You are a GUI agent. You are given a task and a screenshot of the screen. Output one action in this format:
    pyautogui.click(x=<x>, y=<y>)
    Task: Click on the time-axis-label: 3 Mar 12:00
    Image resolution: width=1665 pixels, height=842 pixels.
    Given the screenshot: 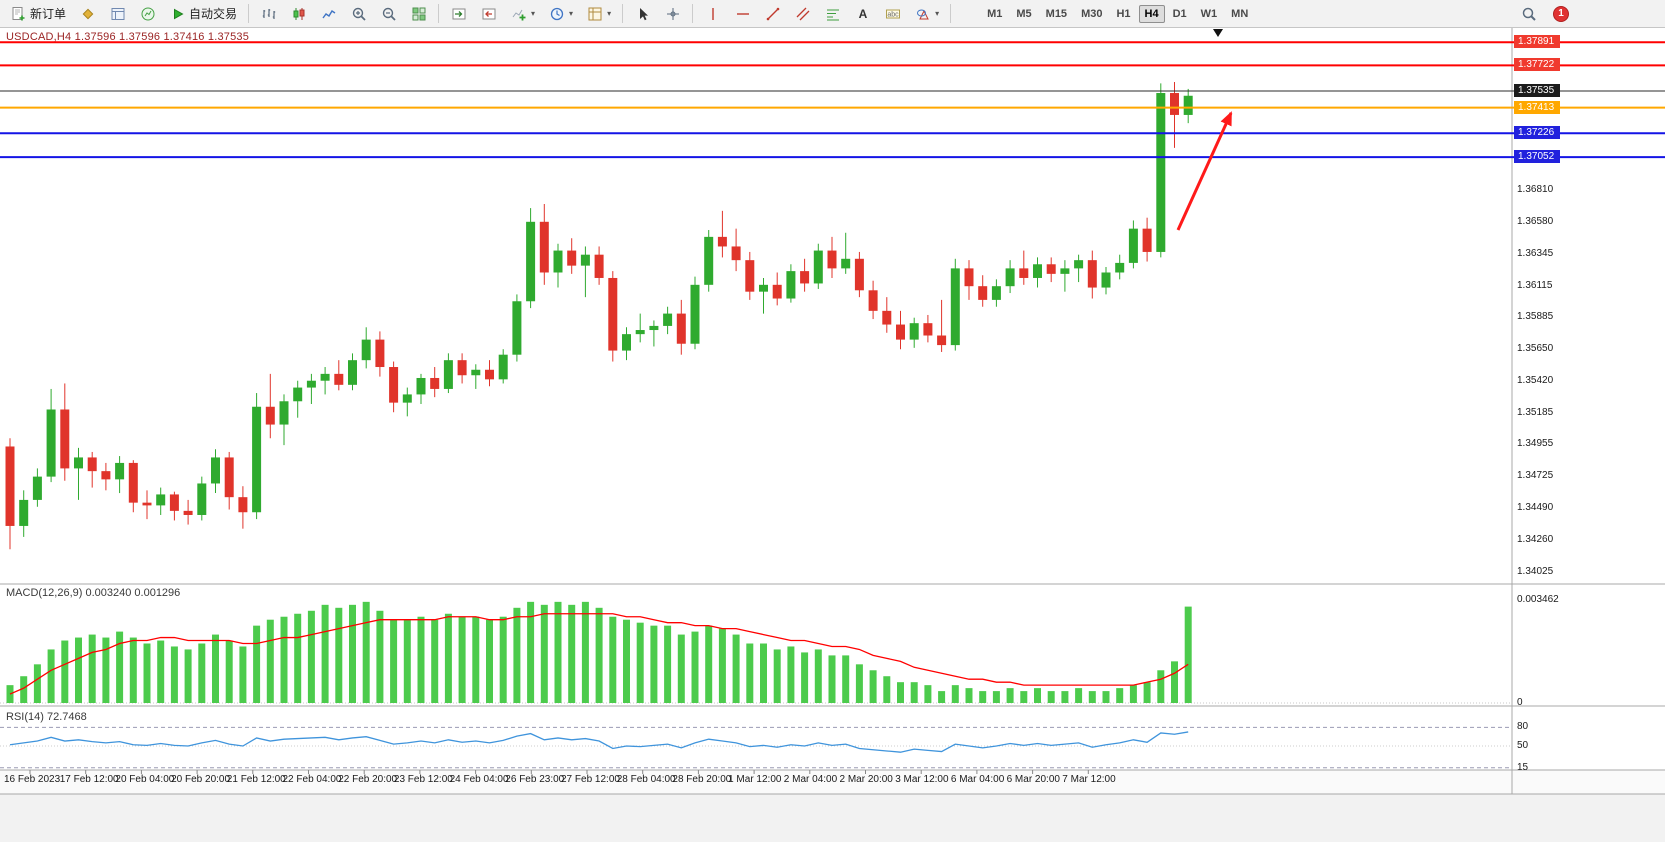 What is the action you would take?
    pyautogui.click(x=922, y=779)
    